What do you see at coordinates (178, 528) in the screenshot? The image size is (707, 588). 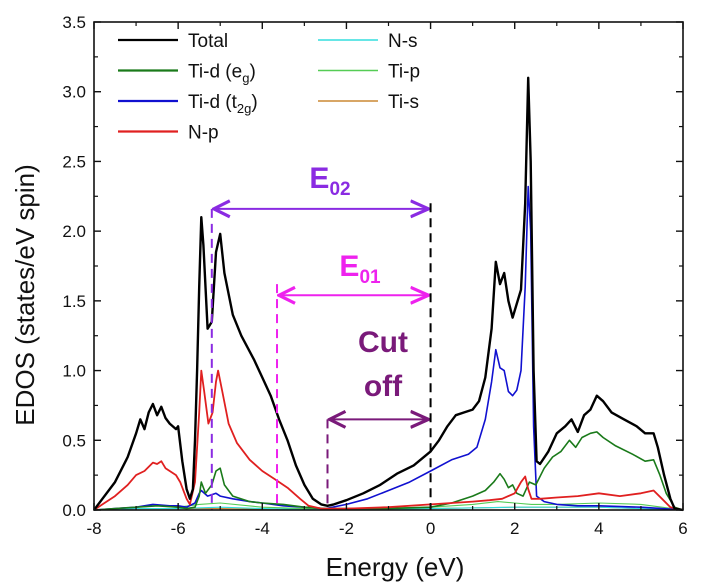 I see `x-tick-label: -6` at bounding box center [178, 528].